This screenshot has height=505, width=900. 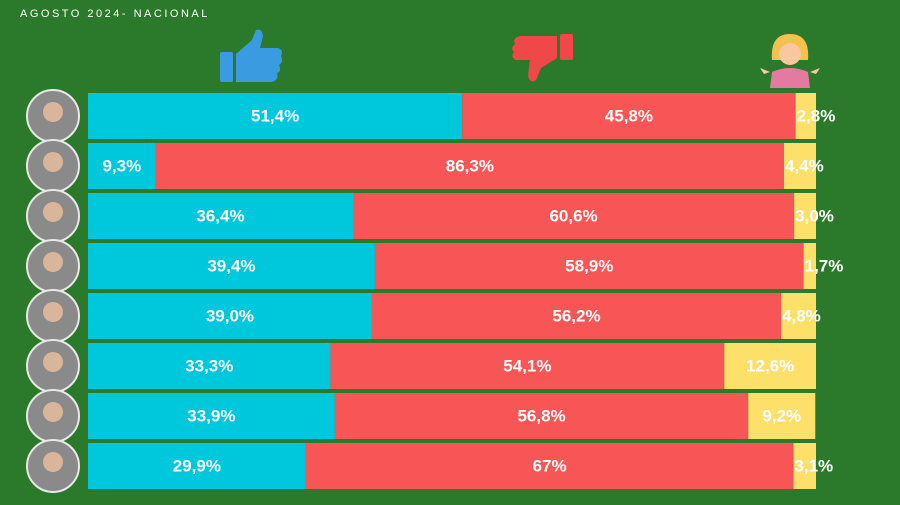 What do you see at coordinates (115, 14) in the screenshot?
I see `chart-title: AGOSTO 2024- NACIONAL` at bounding box center [115, 14].